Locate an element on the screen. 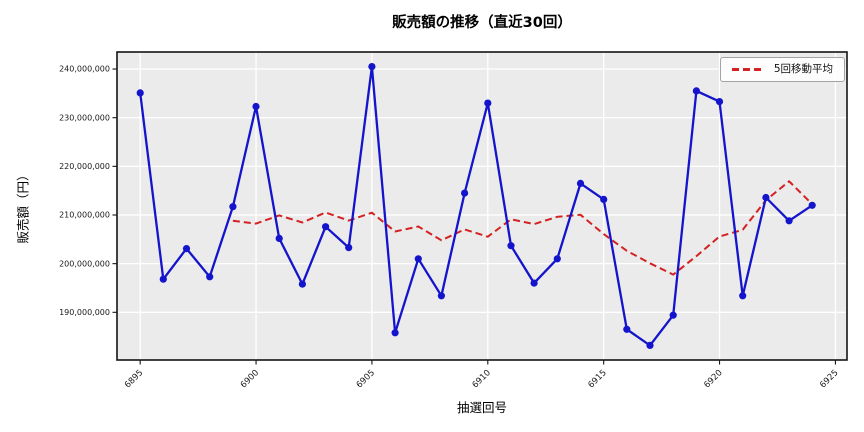 This screenshot has height=432, width=864. x-tick-label: 6925 is located at coordinates (829, 379).